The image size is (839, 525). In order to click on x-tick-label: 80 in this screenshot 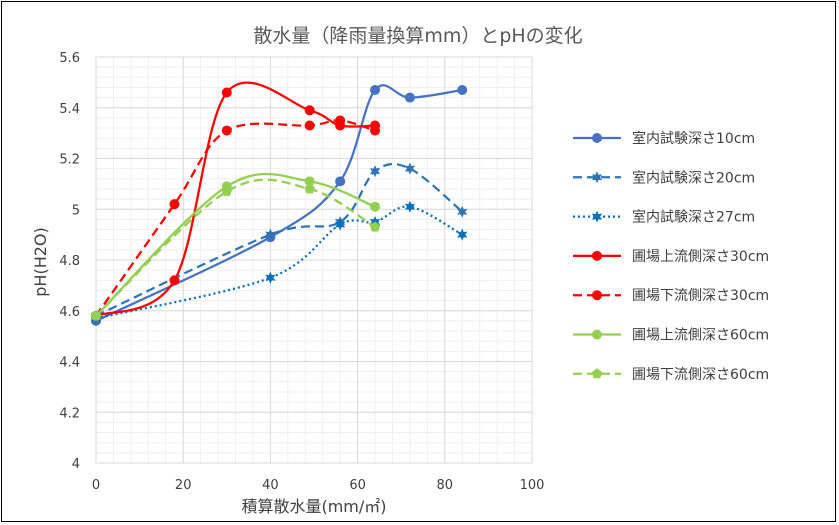, I will do `click(445, 485)`.